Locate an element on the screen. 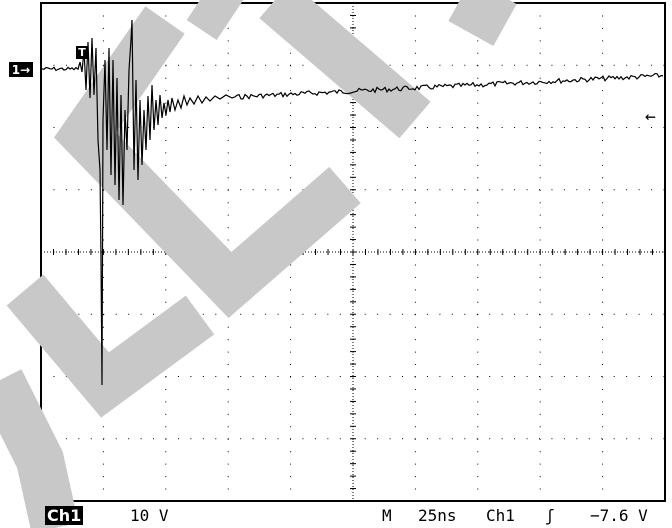  trigger-channel: Ch1 is located at coordinates (500, 515).